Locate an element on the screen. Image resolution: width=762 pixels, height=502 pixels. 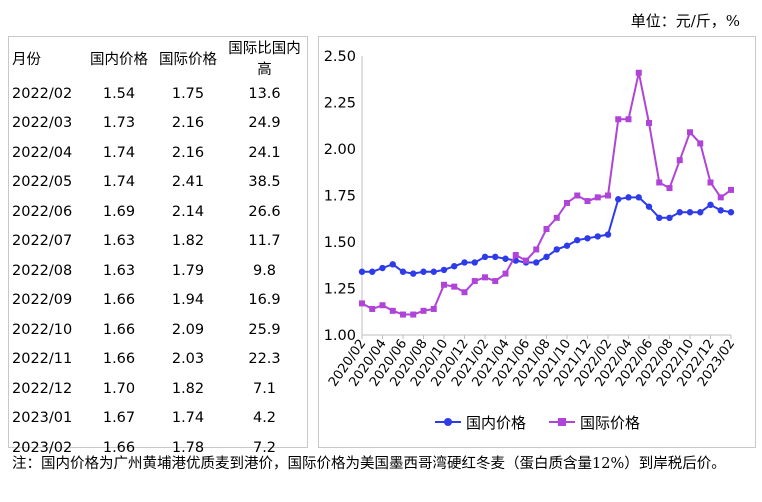
table-cell: 13.6 is located at coordinates (264, 93).